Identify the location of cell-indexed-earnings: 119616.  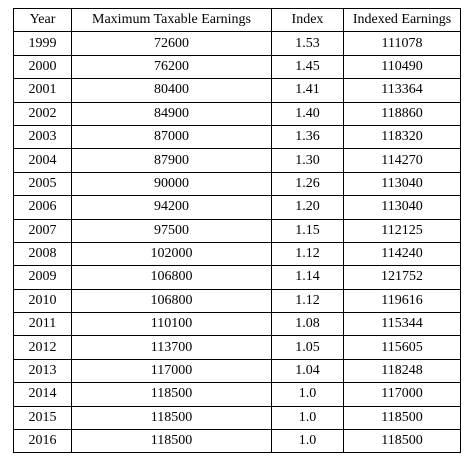
(402, 301).